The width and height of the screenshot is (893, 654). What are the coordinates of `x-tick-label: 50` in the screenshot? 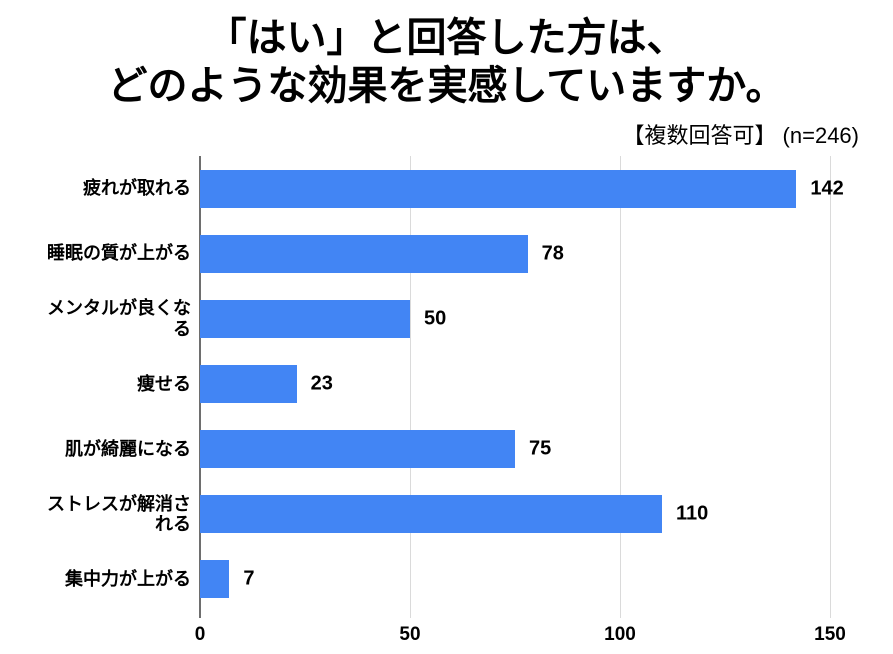 It's located at (410, 634).